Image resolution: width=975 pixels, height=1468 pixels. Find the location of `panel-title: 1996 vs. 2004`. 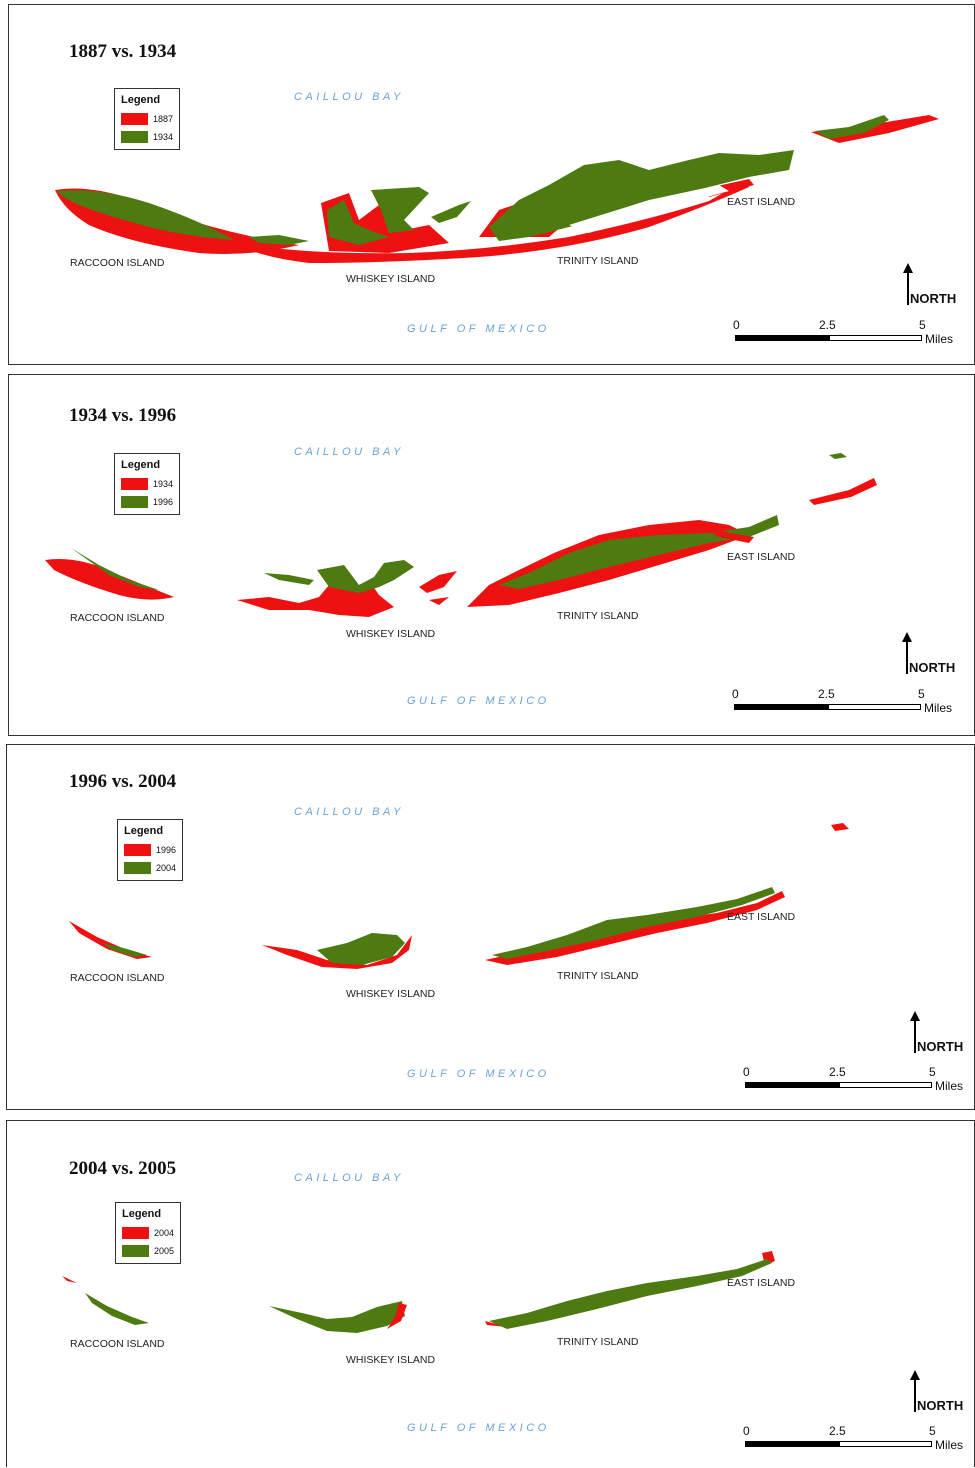

panel-title: 1996 vs. 2004 is located at coordinates (123, 781).